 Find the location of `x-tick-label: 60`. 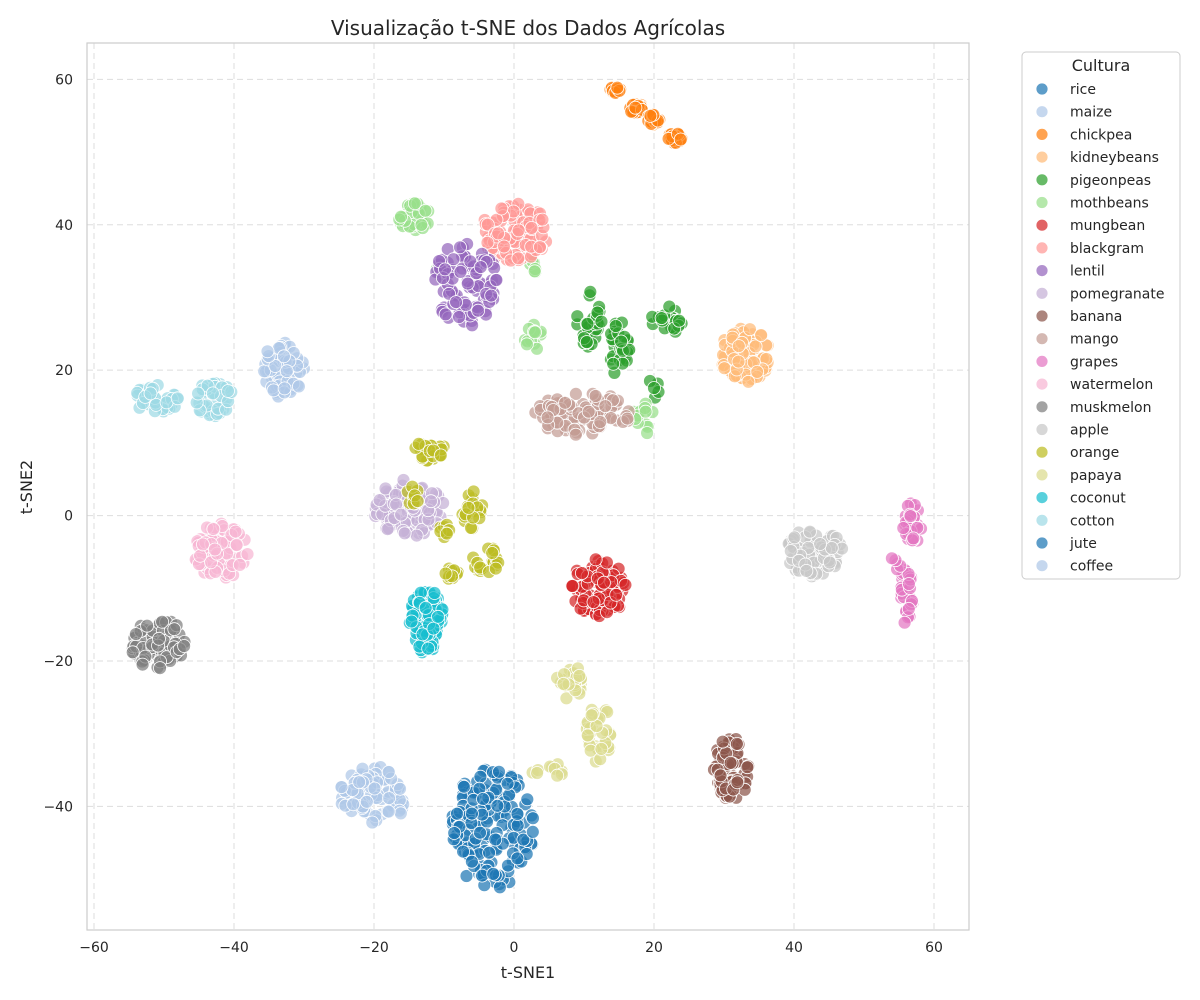

x-tick-label: 60 is located at coordinates (934, 948).